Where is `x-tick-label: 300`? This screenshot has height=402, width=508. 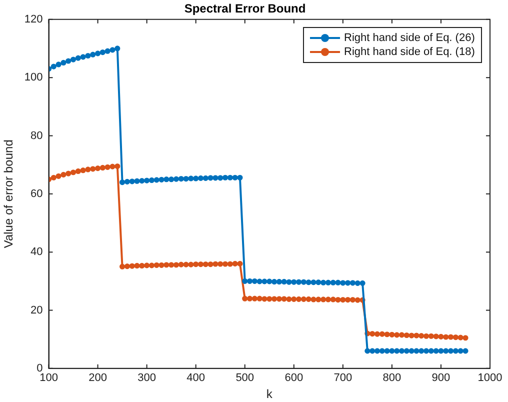 x-tick-label: 300 is located at coordinates (147, 378).